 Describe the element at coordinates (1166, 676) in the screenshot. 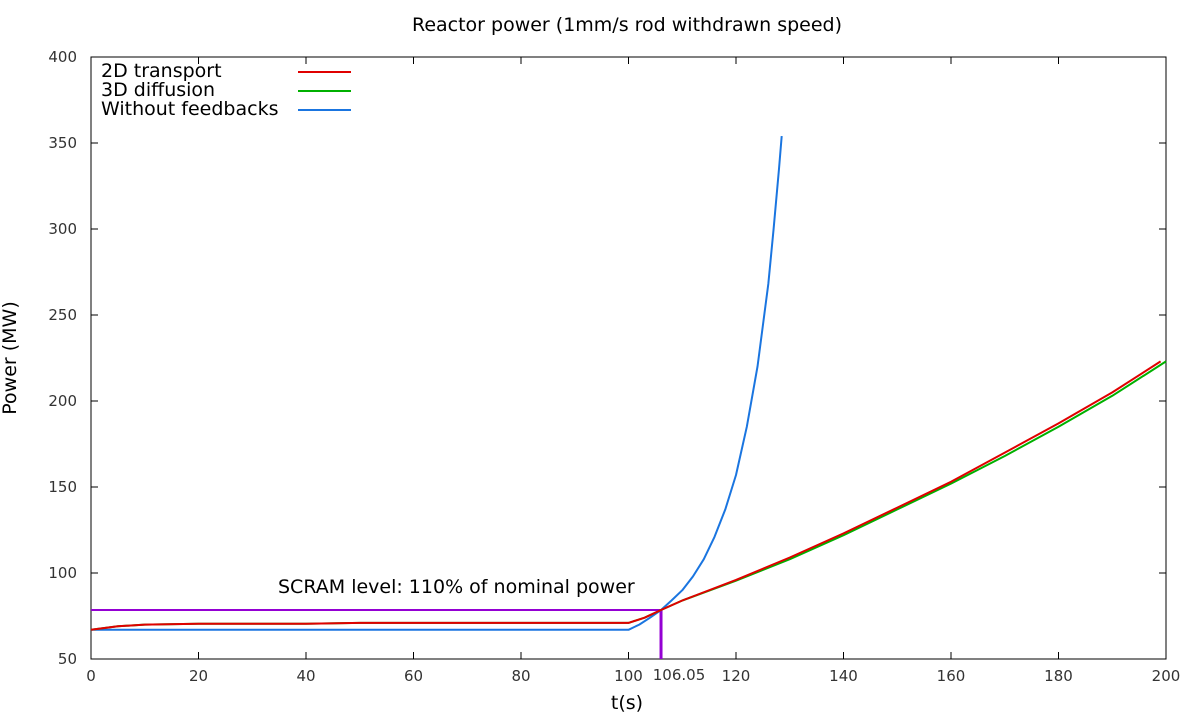

I see `x-tick-label: 200` at that location.